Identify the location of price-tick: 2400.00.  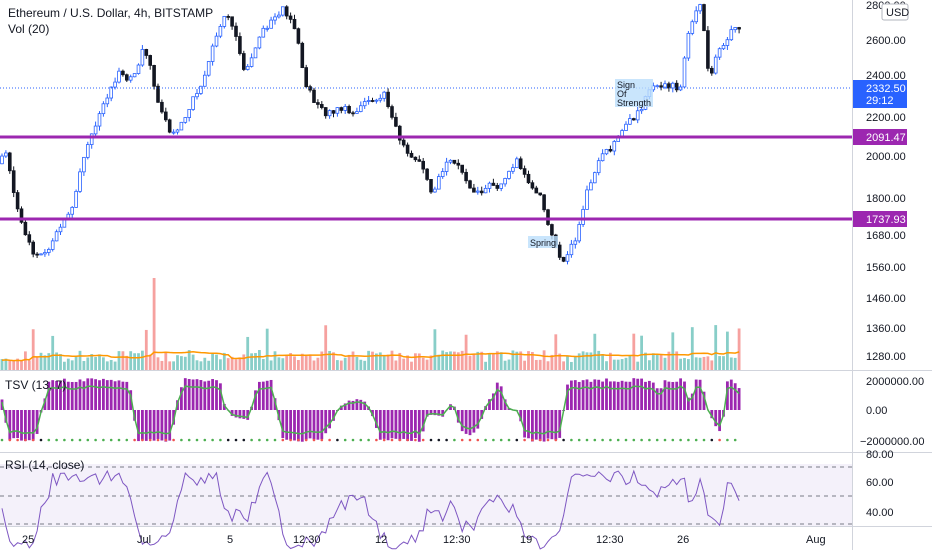
(886, 76).